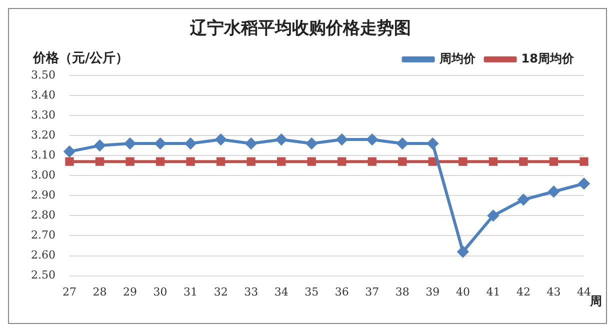  What do you see at coordinates (463, 291) in the screenshot?
I see `x-tick-label: 40` at bounding box center [463, 291].